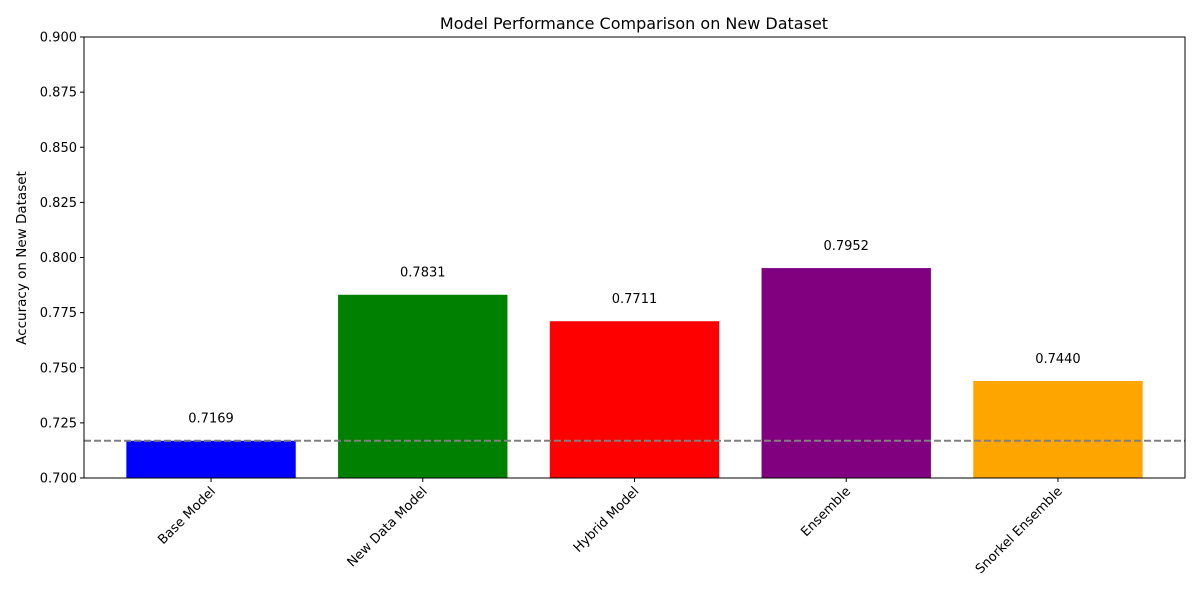  What do you see at coordinates (58, 203) in the screenshot?
I see `y-tick-label: 0.825` at bounding box center [58, 203].